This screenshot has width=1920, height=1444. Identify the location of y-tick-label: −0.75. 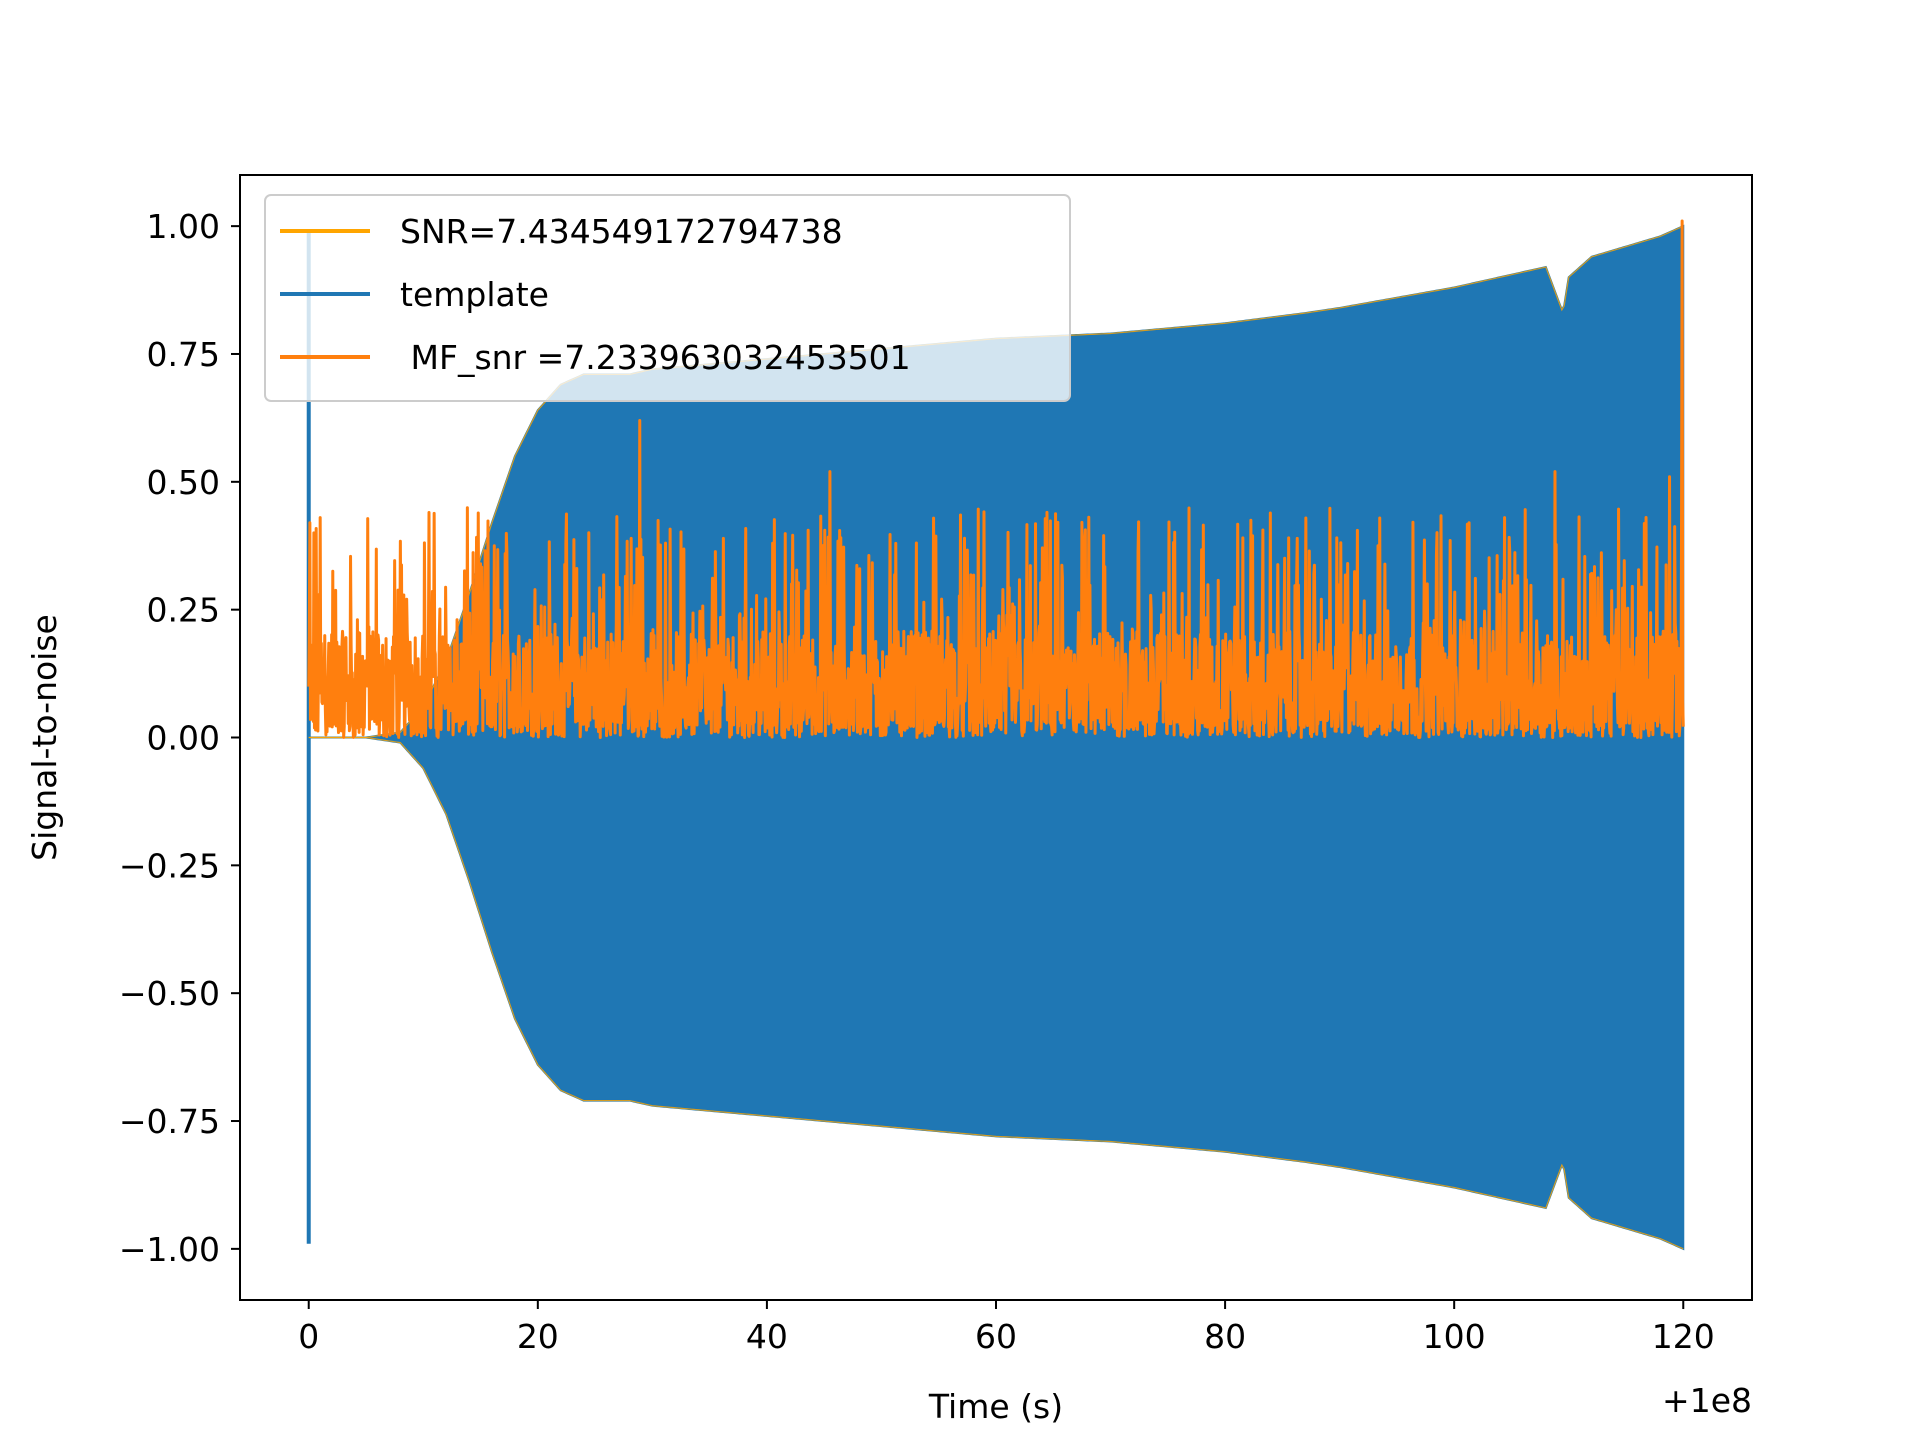
(169, 1121).